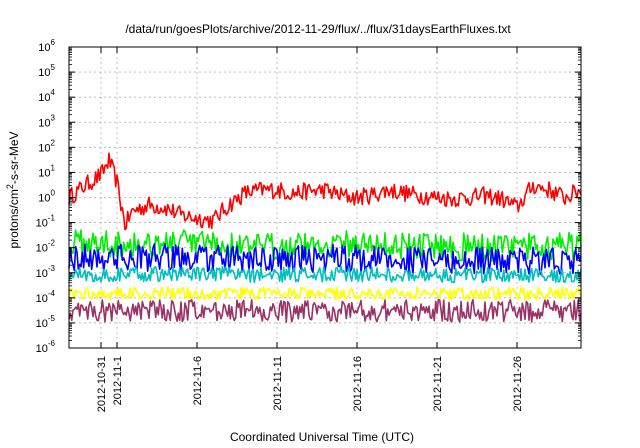 The image size is (640, 448). I want to click on y-tick-label: 10², so click(46, 146).